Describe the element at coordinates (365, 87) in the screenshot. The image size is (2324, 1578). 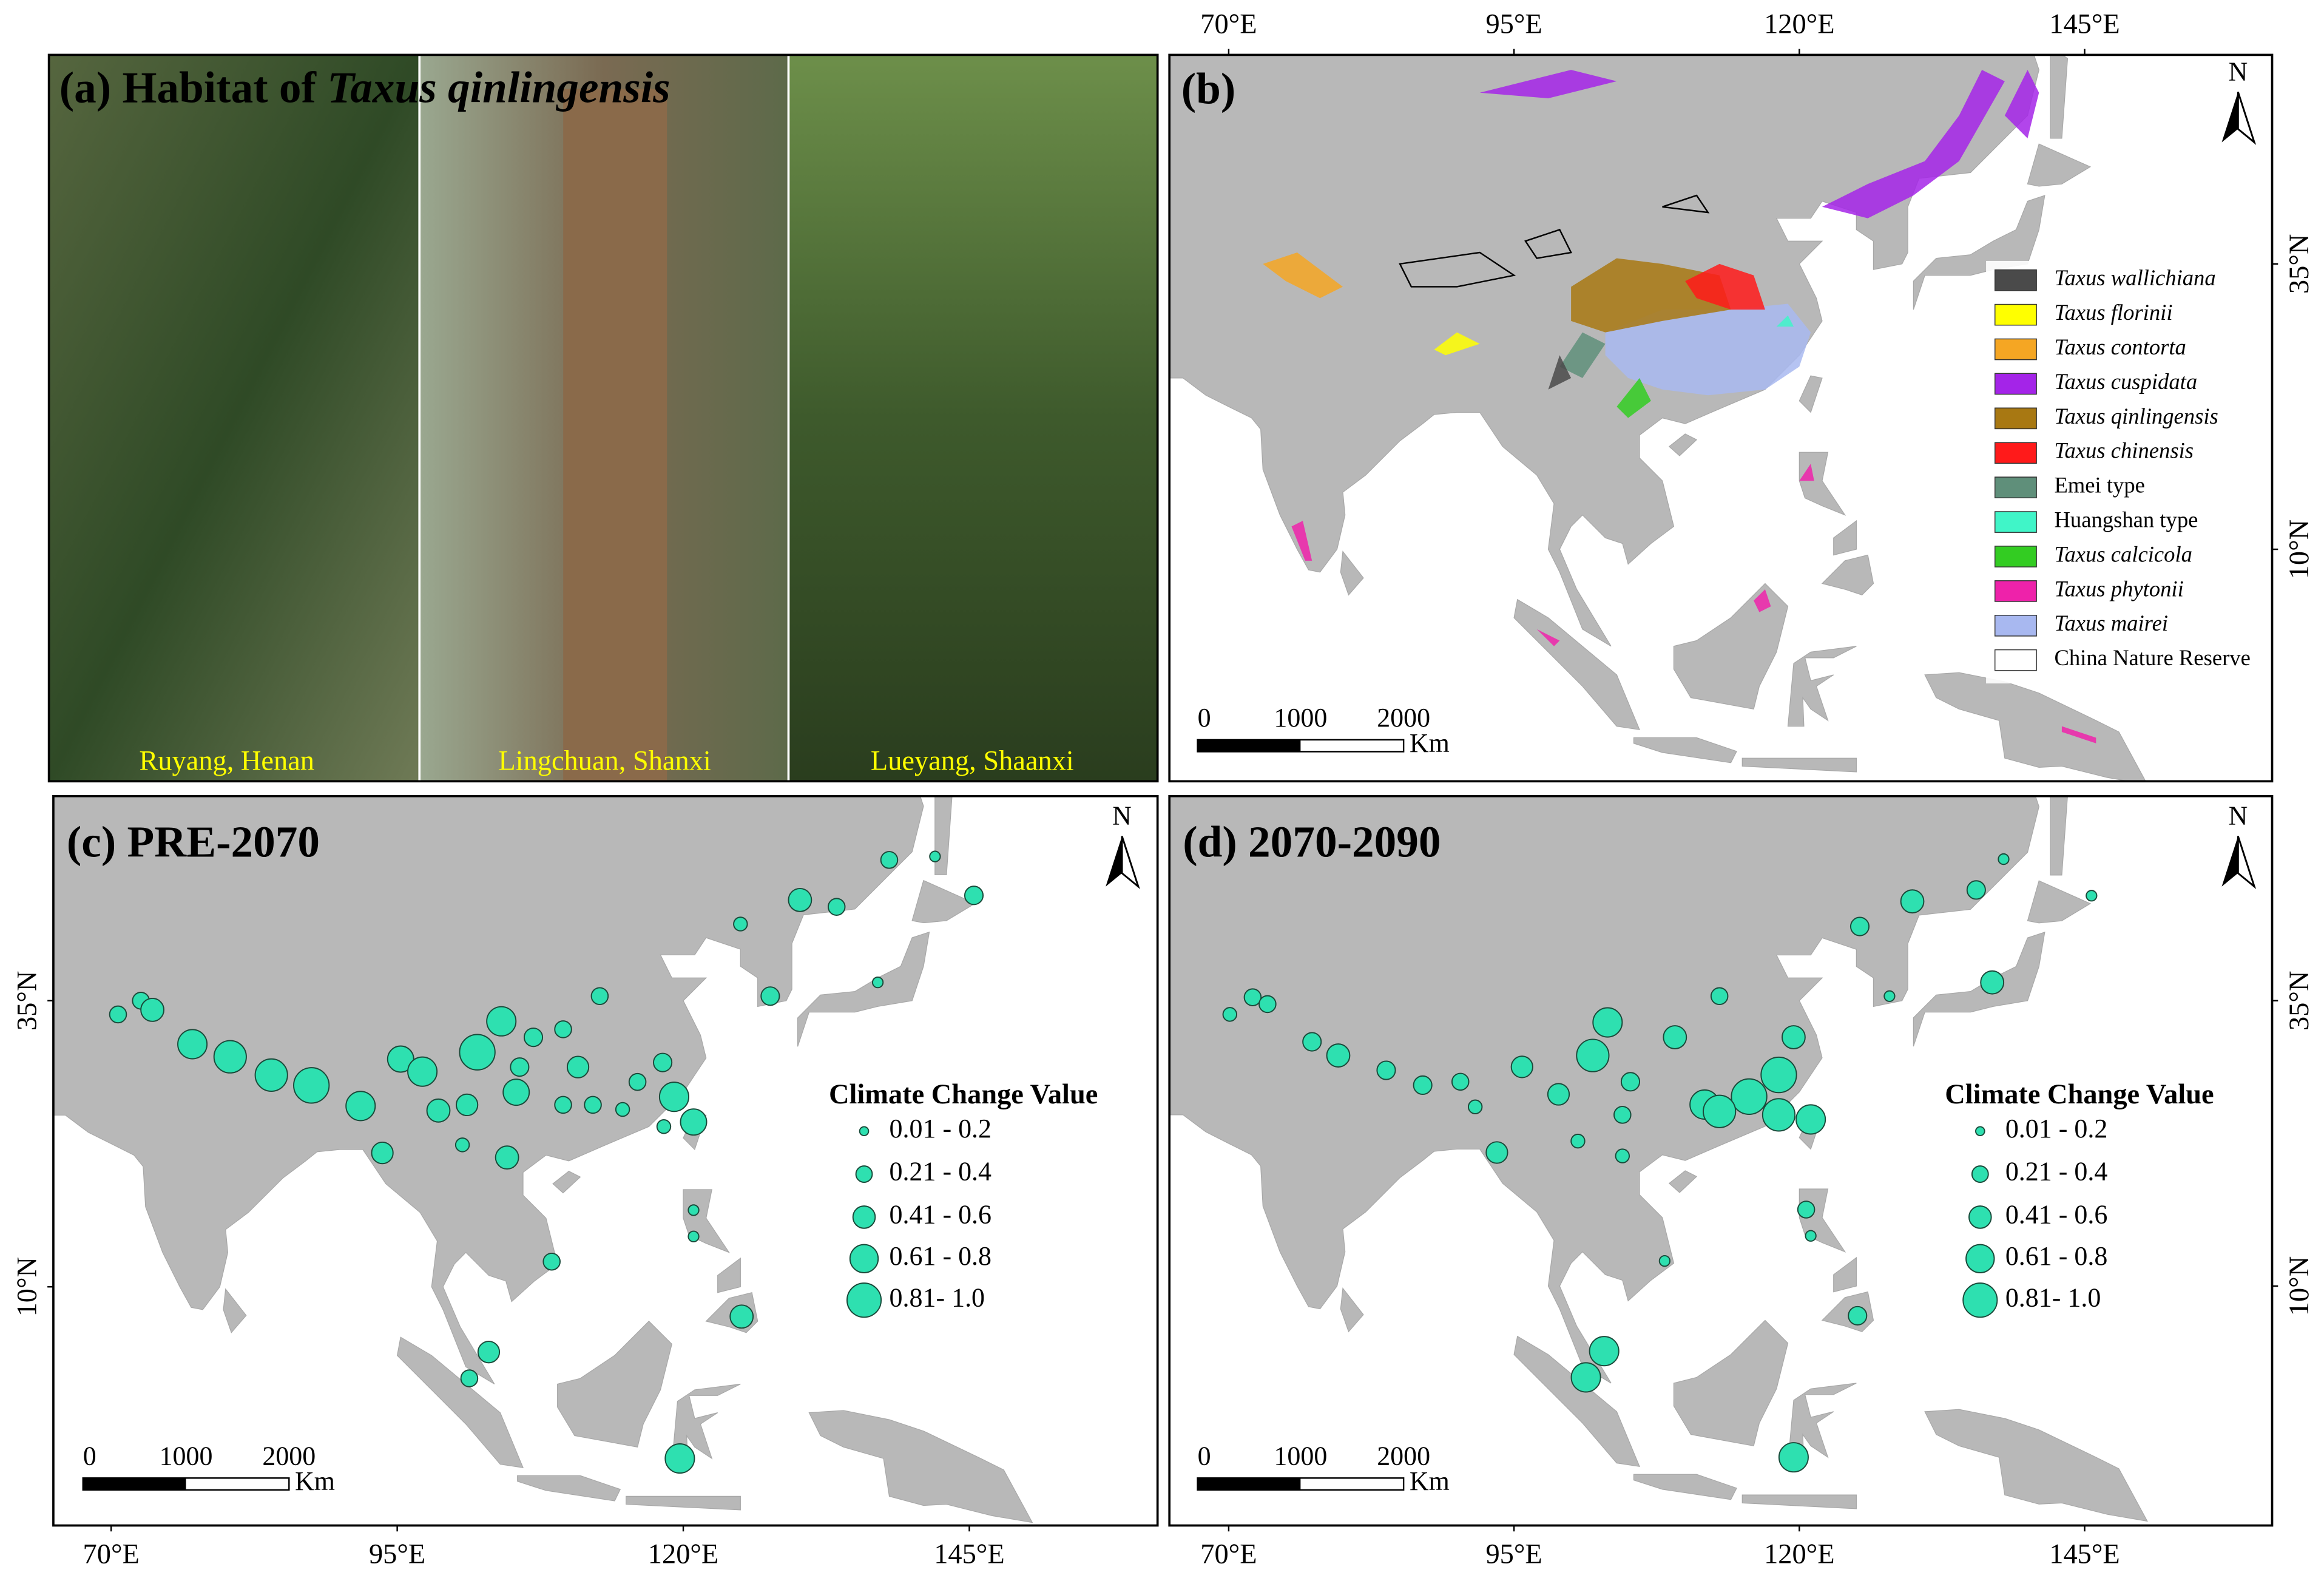
I see `panel-title: (a) Habitat of Taxus qinlingensis` at that location.